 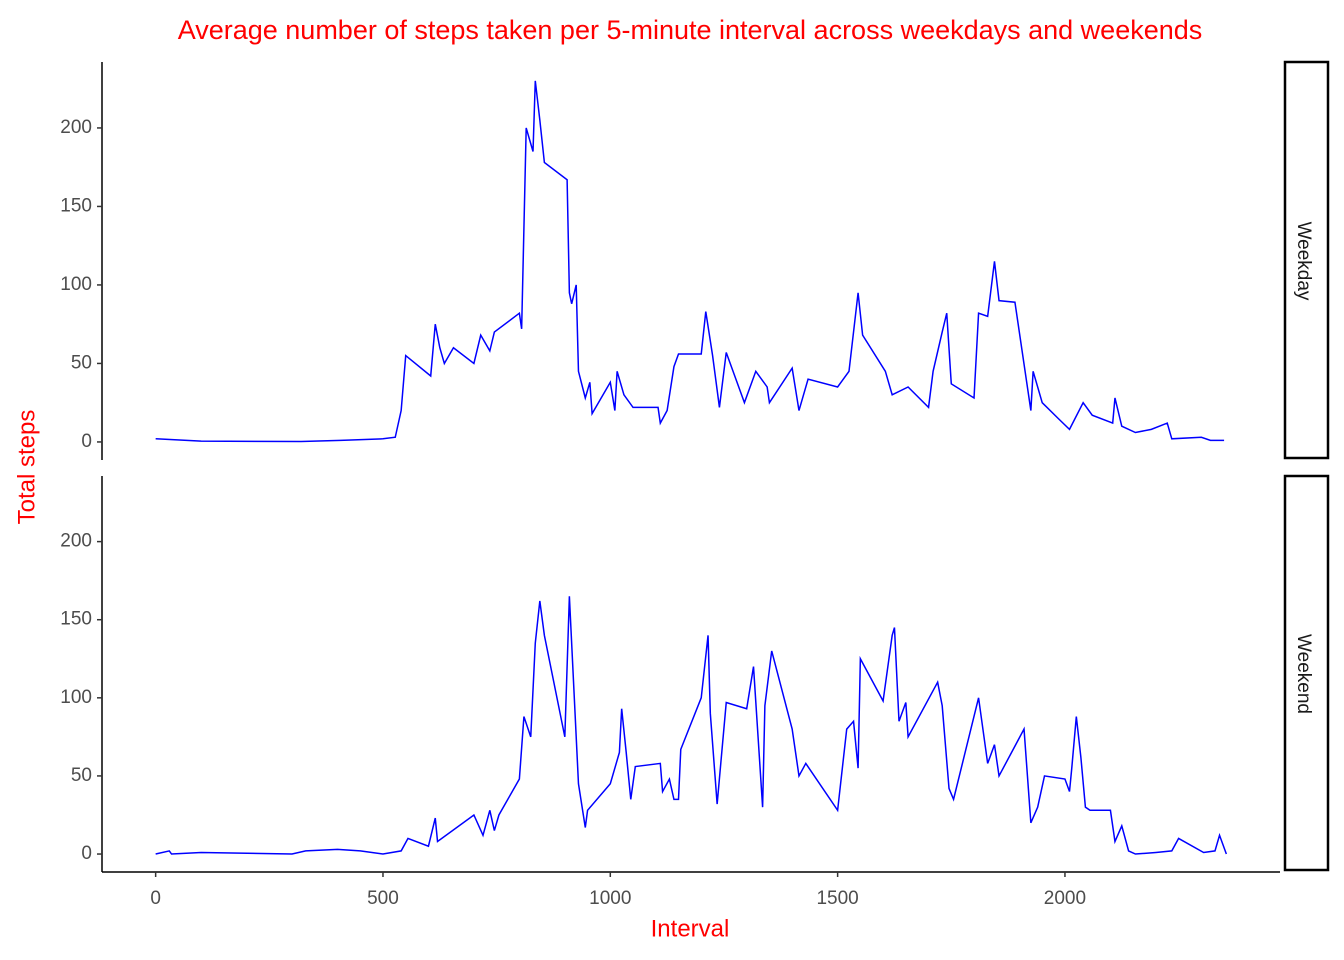 What do you see at coordinates (1065, 898) in the screenshot?
I see `x-tick-label: 2000` at bounding box center [1065, 898].